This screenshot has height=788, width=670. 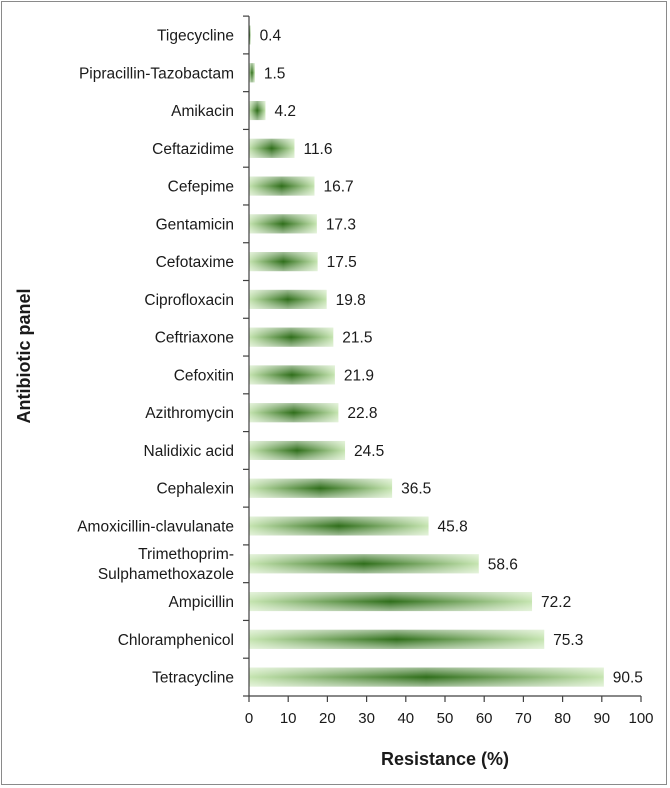 What do you see at coordinates (194, 338) in the screenshot?
I see `category-label-8: Ceftriaxone` at bounding box center [194, 338].